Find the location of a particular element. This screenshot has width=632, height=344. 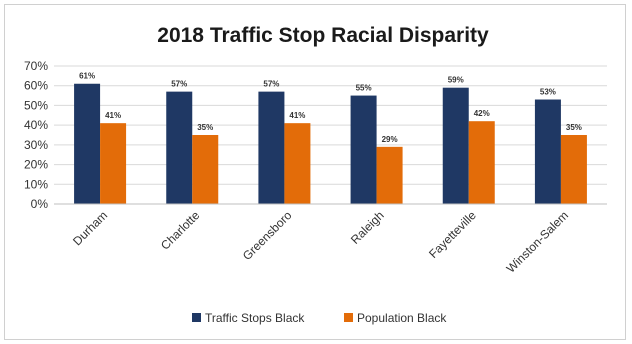

y-tick-label: 20% is located at coordinates (36, 165).